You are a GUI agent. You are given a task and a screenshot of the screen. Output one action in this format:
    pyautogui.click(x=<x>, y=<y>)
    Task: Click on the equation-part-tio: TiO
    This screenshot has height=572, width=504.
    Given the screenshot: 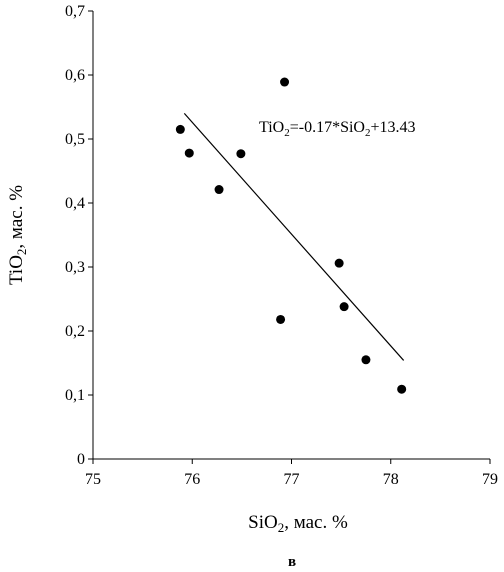 What is the action you would take?
    pyautogui.click(x=271, y=127)
    